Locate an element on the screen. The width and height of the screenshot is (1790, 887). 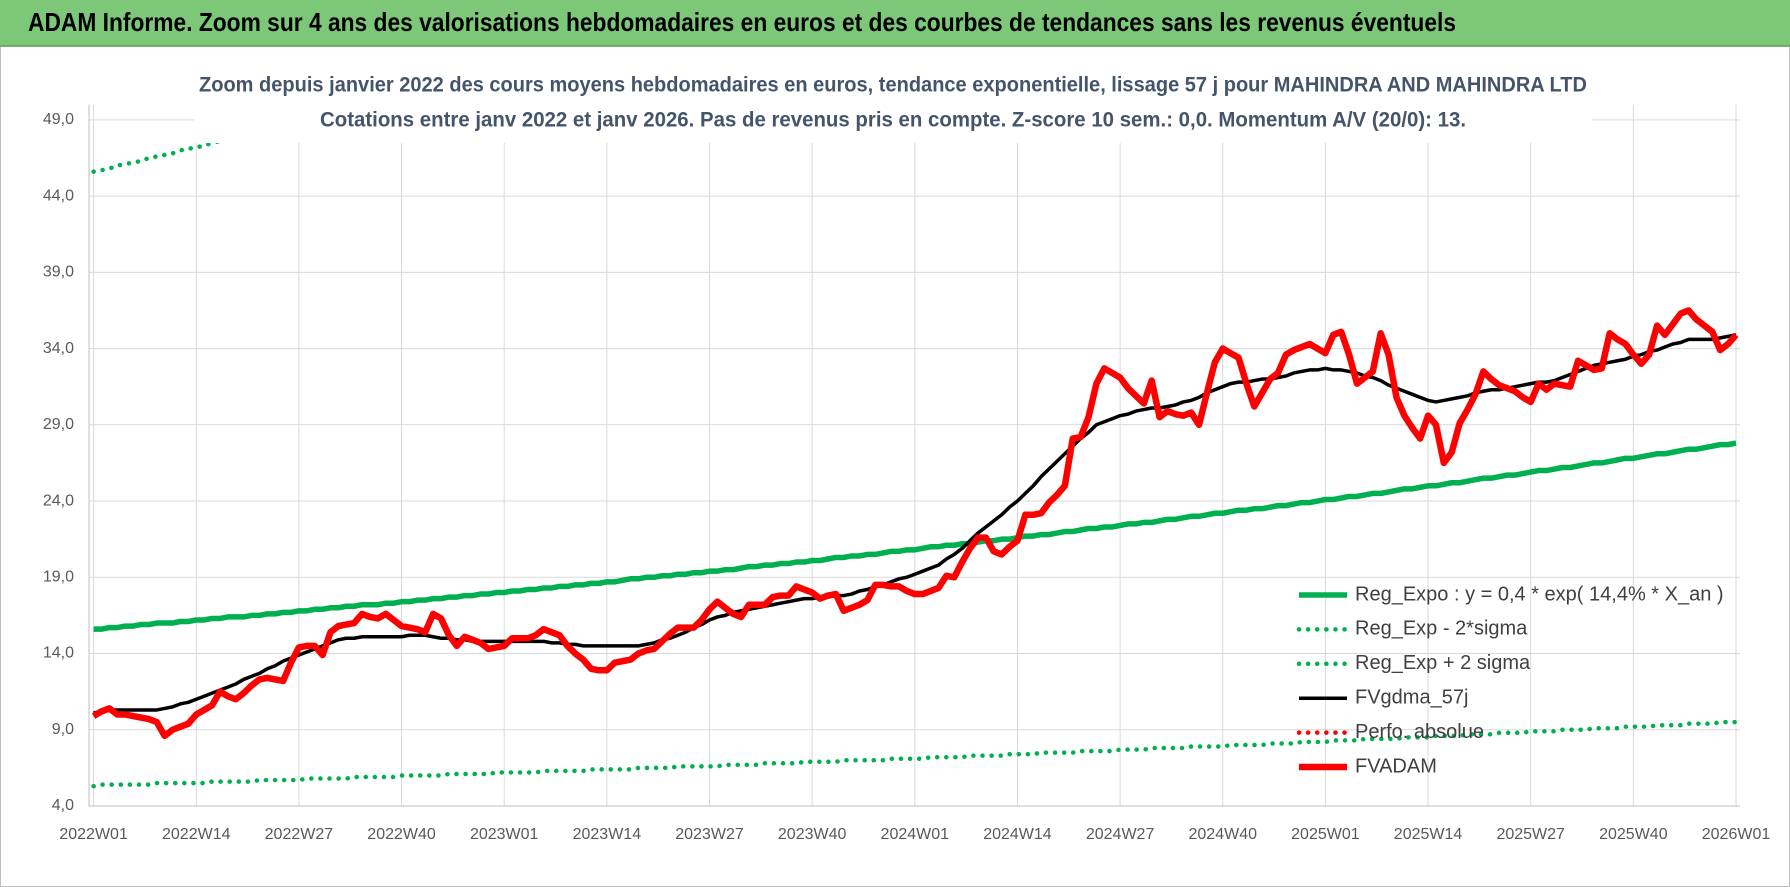
y-tick-label: 24,0 is located at coordinates (58, 500).